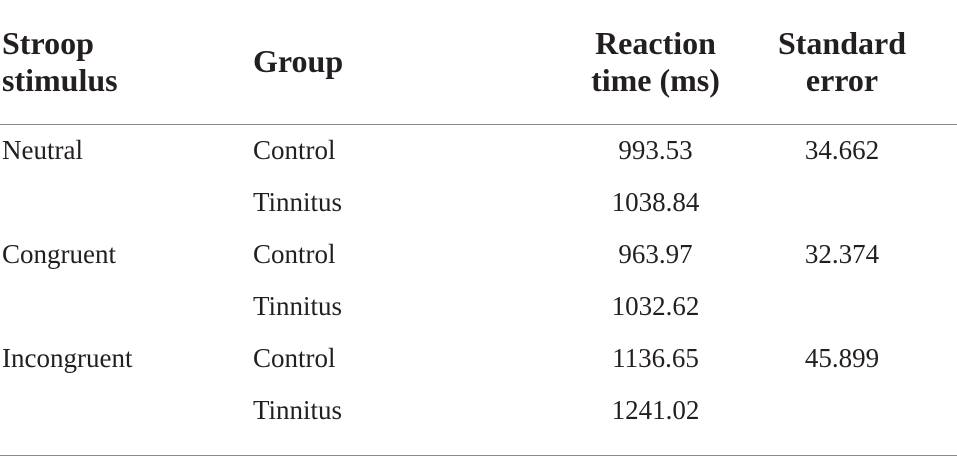 This screenshot has width=957, height=473. Describe the element at coordinates (842, 253) in the screenshot. I see `cell-standard-error: 32.374` at that location.